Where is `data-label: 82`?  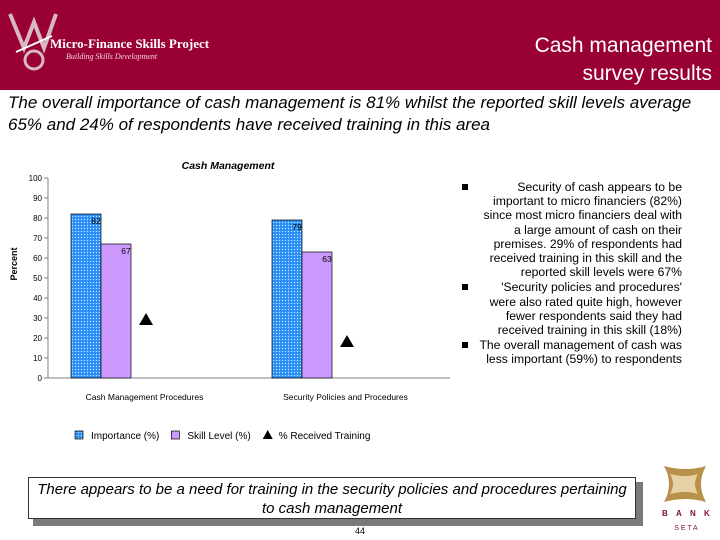 data-label: 82 is located at coordinates (96, 221).